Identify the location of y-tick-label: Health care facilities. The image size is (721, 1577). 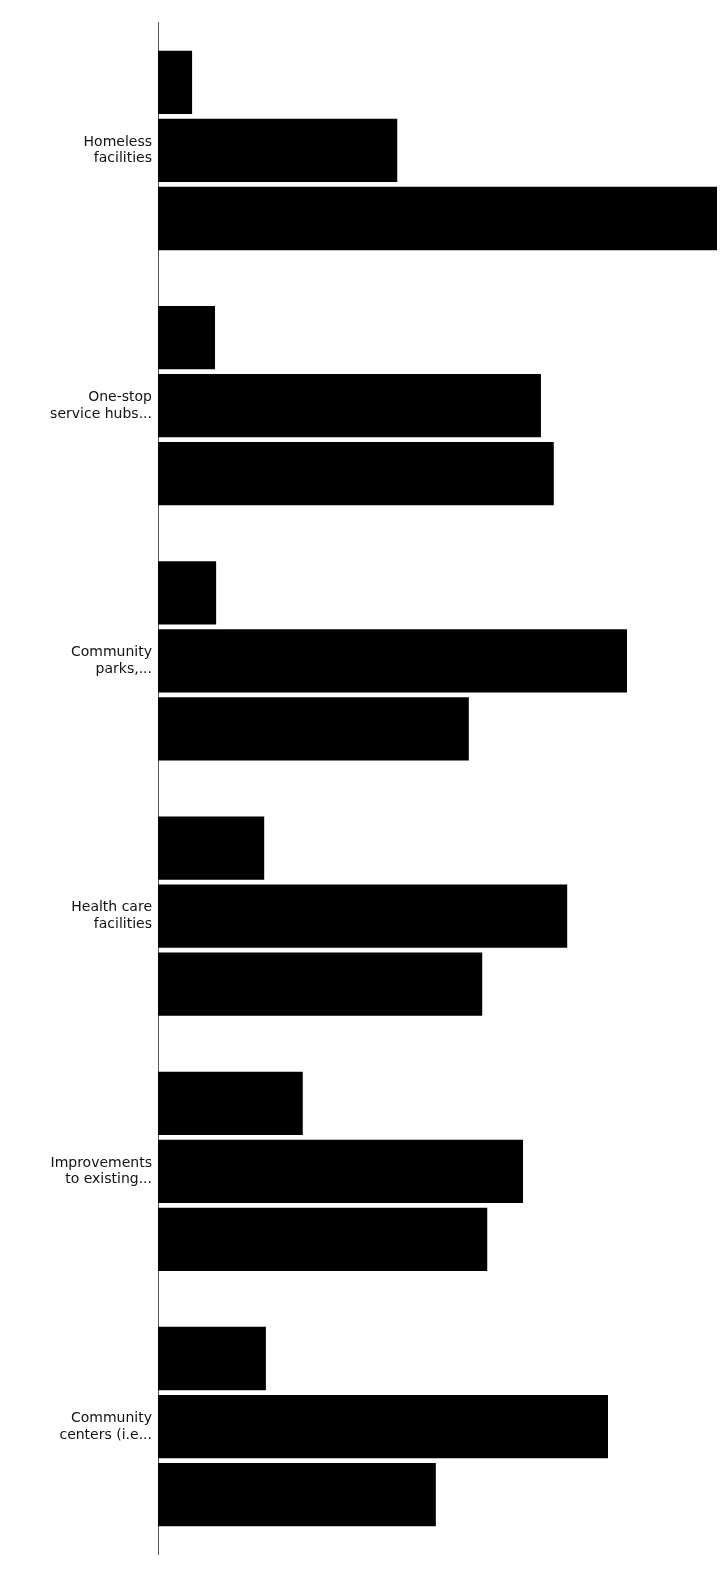
(111, 915).